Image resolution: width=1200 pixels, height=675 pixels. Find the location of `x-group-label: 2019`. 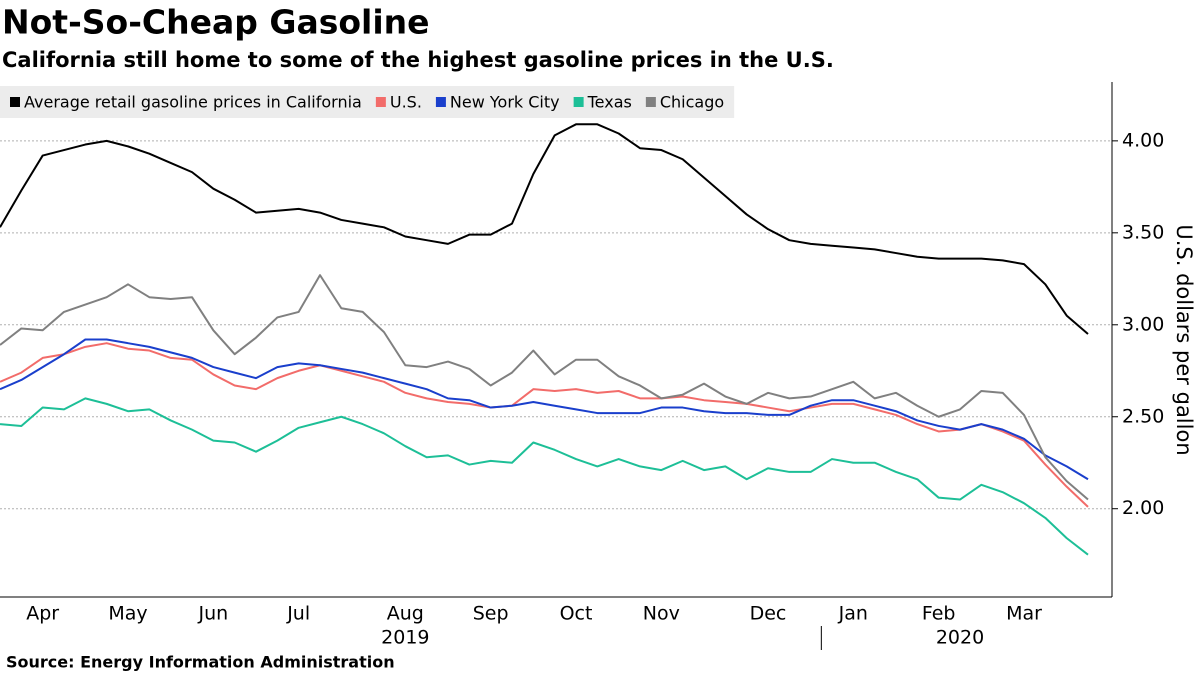

x-group-label: 2019 is located at coordinates (405, 638).